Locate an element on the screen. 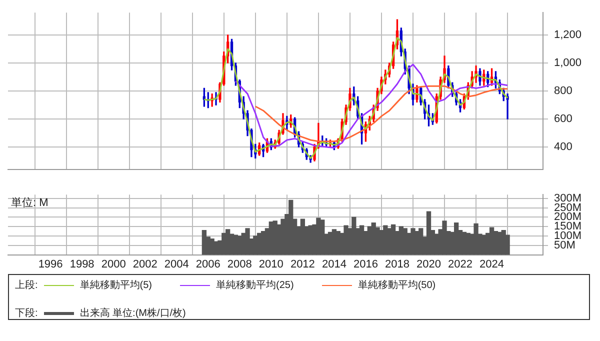 This screenshot has height=341, width=600. x-tick-label: 2014 is located at coordinates (334, 264).